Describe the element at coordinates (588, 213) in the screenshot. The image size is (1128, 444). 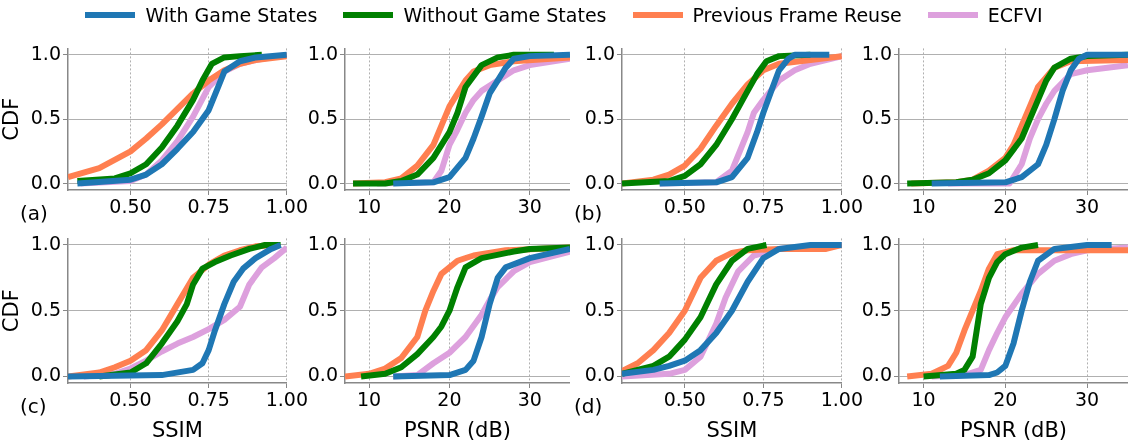
I see `text: (b)` at that location.